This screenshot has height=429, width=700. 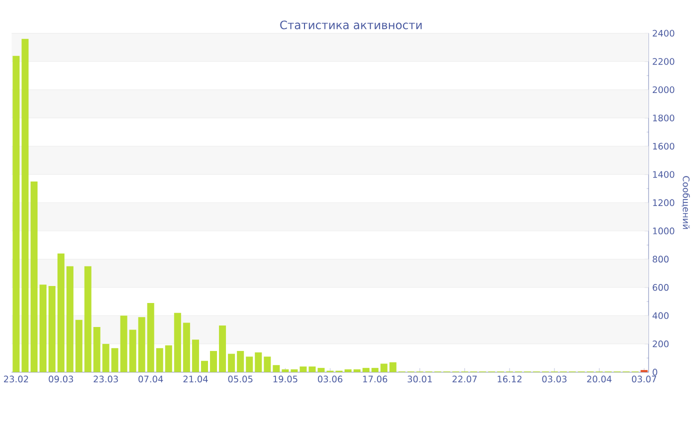 I want to click on y-axis-title: Сообщений, so click(x=686, y=203).